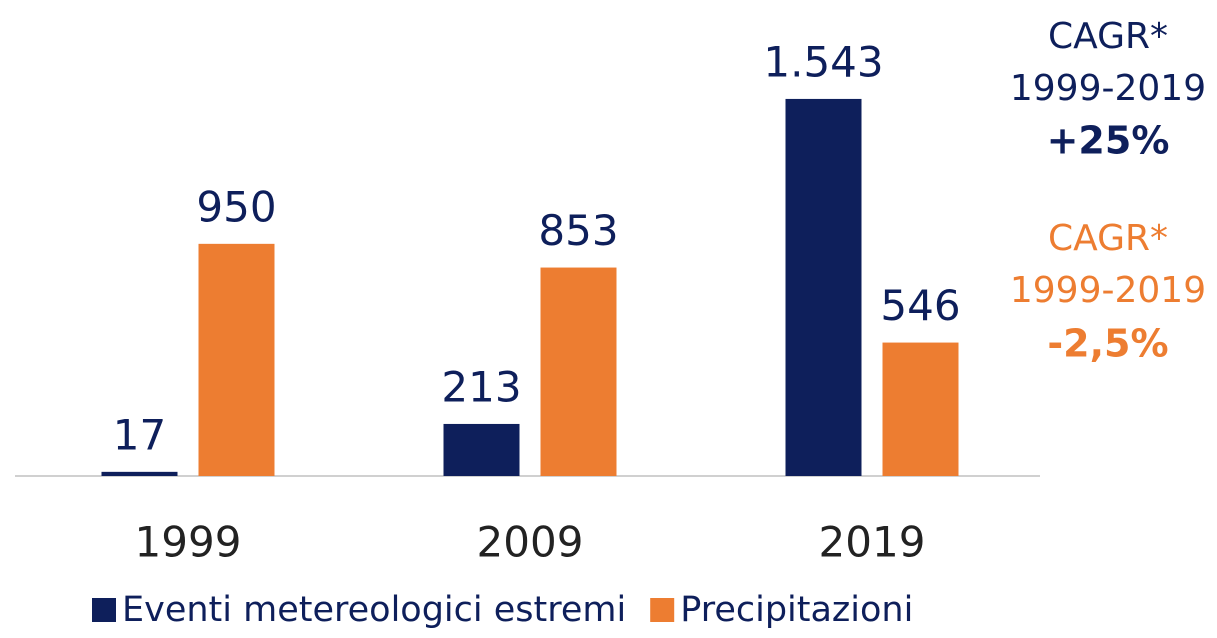  I want to click on x-tick-label: 1999, so click(188, 542).